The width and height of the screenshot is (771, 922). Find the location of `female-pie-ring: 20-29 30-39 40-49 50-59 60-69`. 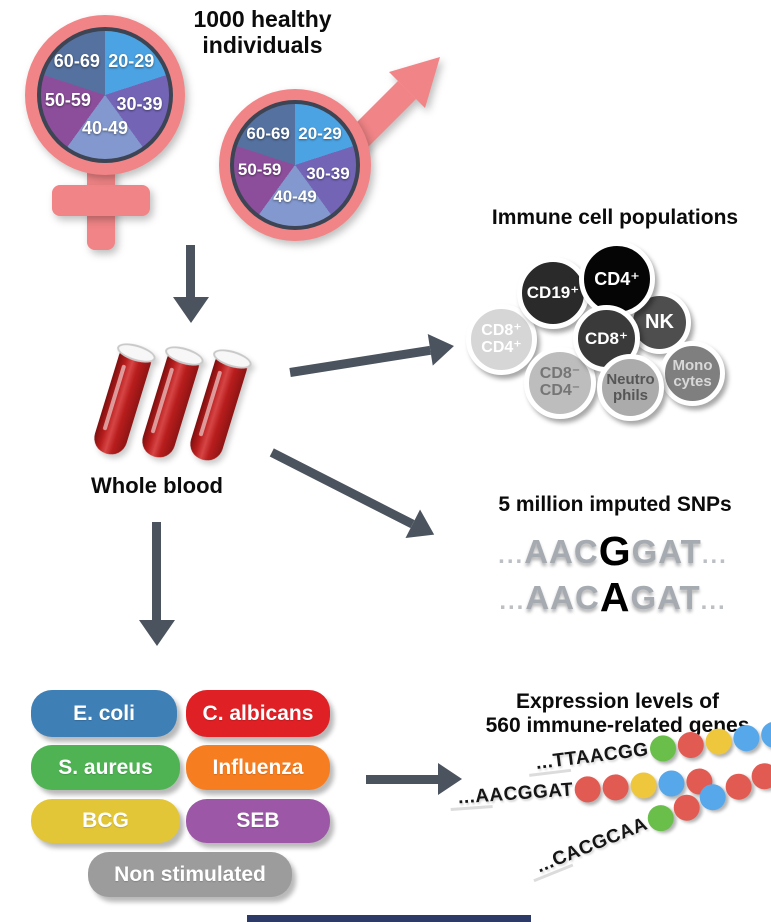

female-pie-ring: 20-29 30-39 40-49 50-59 60-69 is located at coordinates (105, 95).